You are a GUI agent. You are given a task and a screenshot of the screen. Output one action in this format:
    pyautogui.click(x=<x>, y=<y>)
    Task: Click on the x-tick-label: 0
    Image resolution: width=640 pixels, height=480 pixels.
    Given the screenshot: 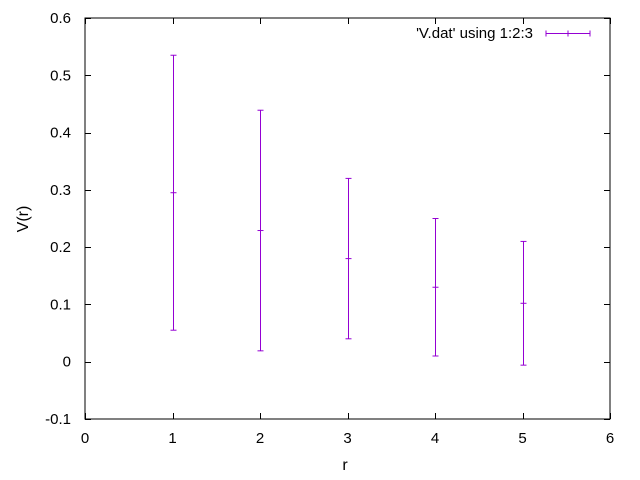 What is the action you would take?
    pyautogui.click(x=85, y=438)
    